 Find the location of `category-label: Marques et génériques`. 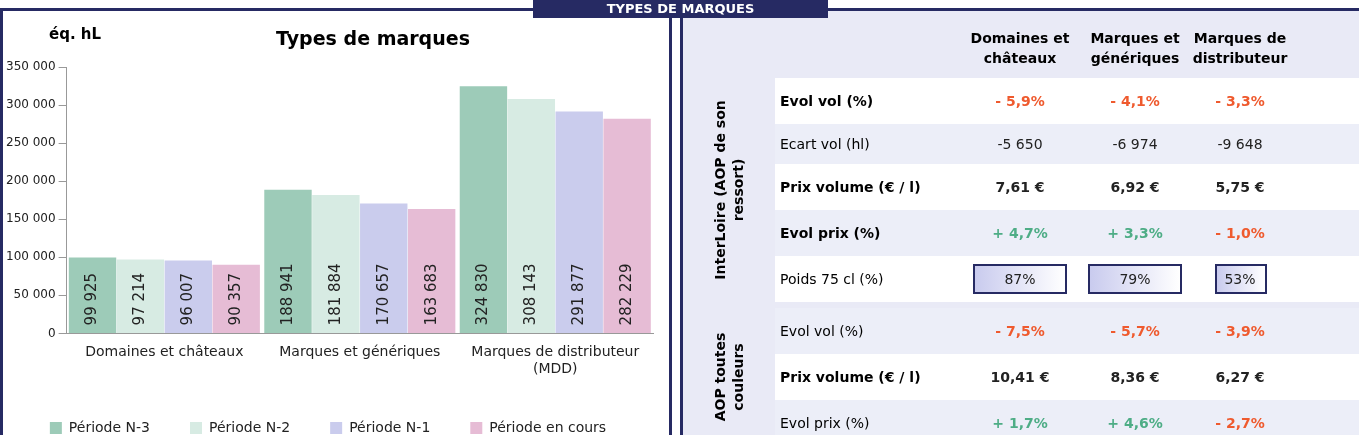

category-label: Marques et génériques is located at coordinates (1135, 48).